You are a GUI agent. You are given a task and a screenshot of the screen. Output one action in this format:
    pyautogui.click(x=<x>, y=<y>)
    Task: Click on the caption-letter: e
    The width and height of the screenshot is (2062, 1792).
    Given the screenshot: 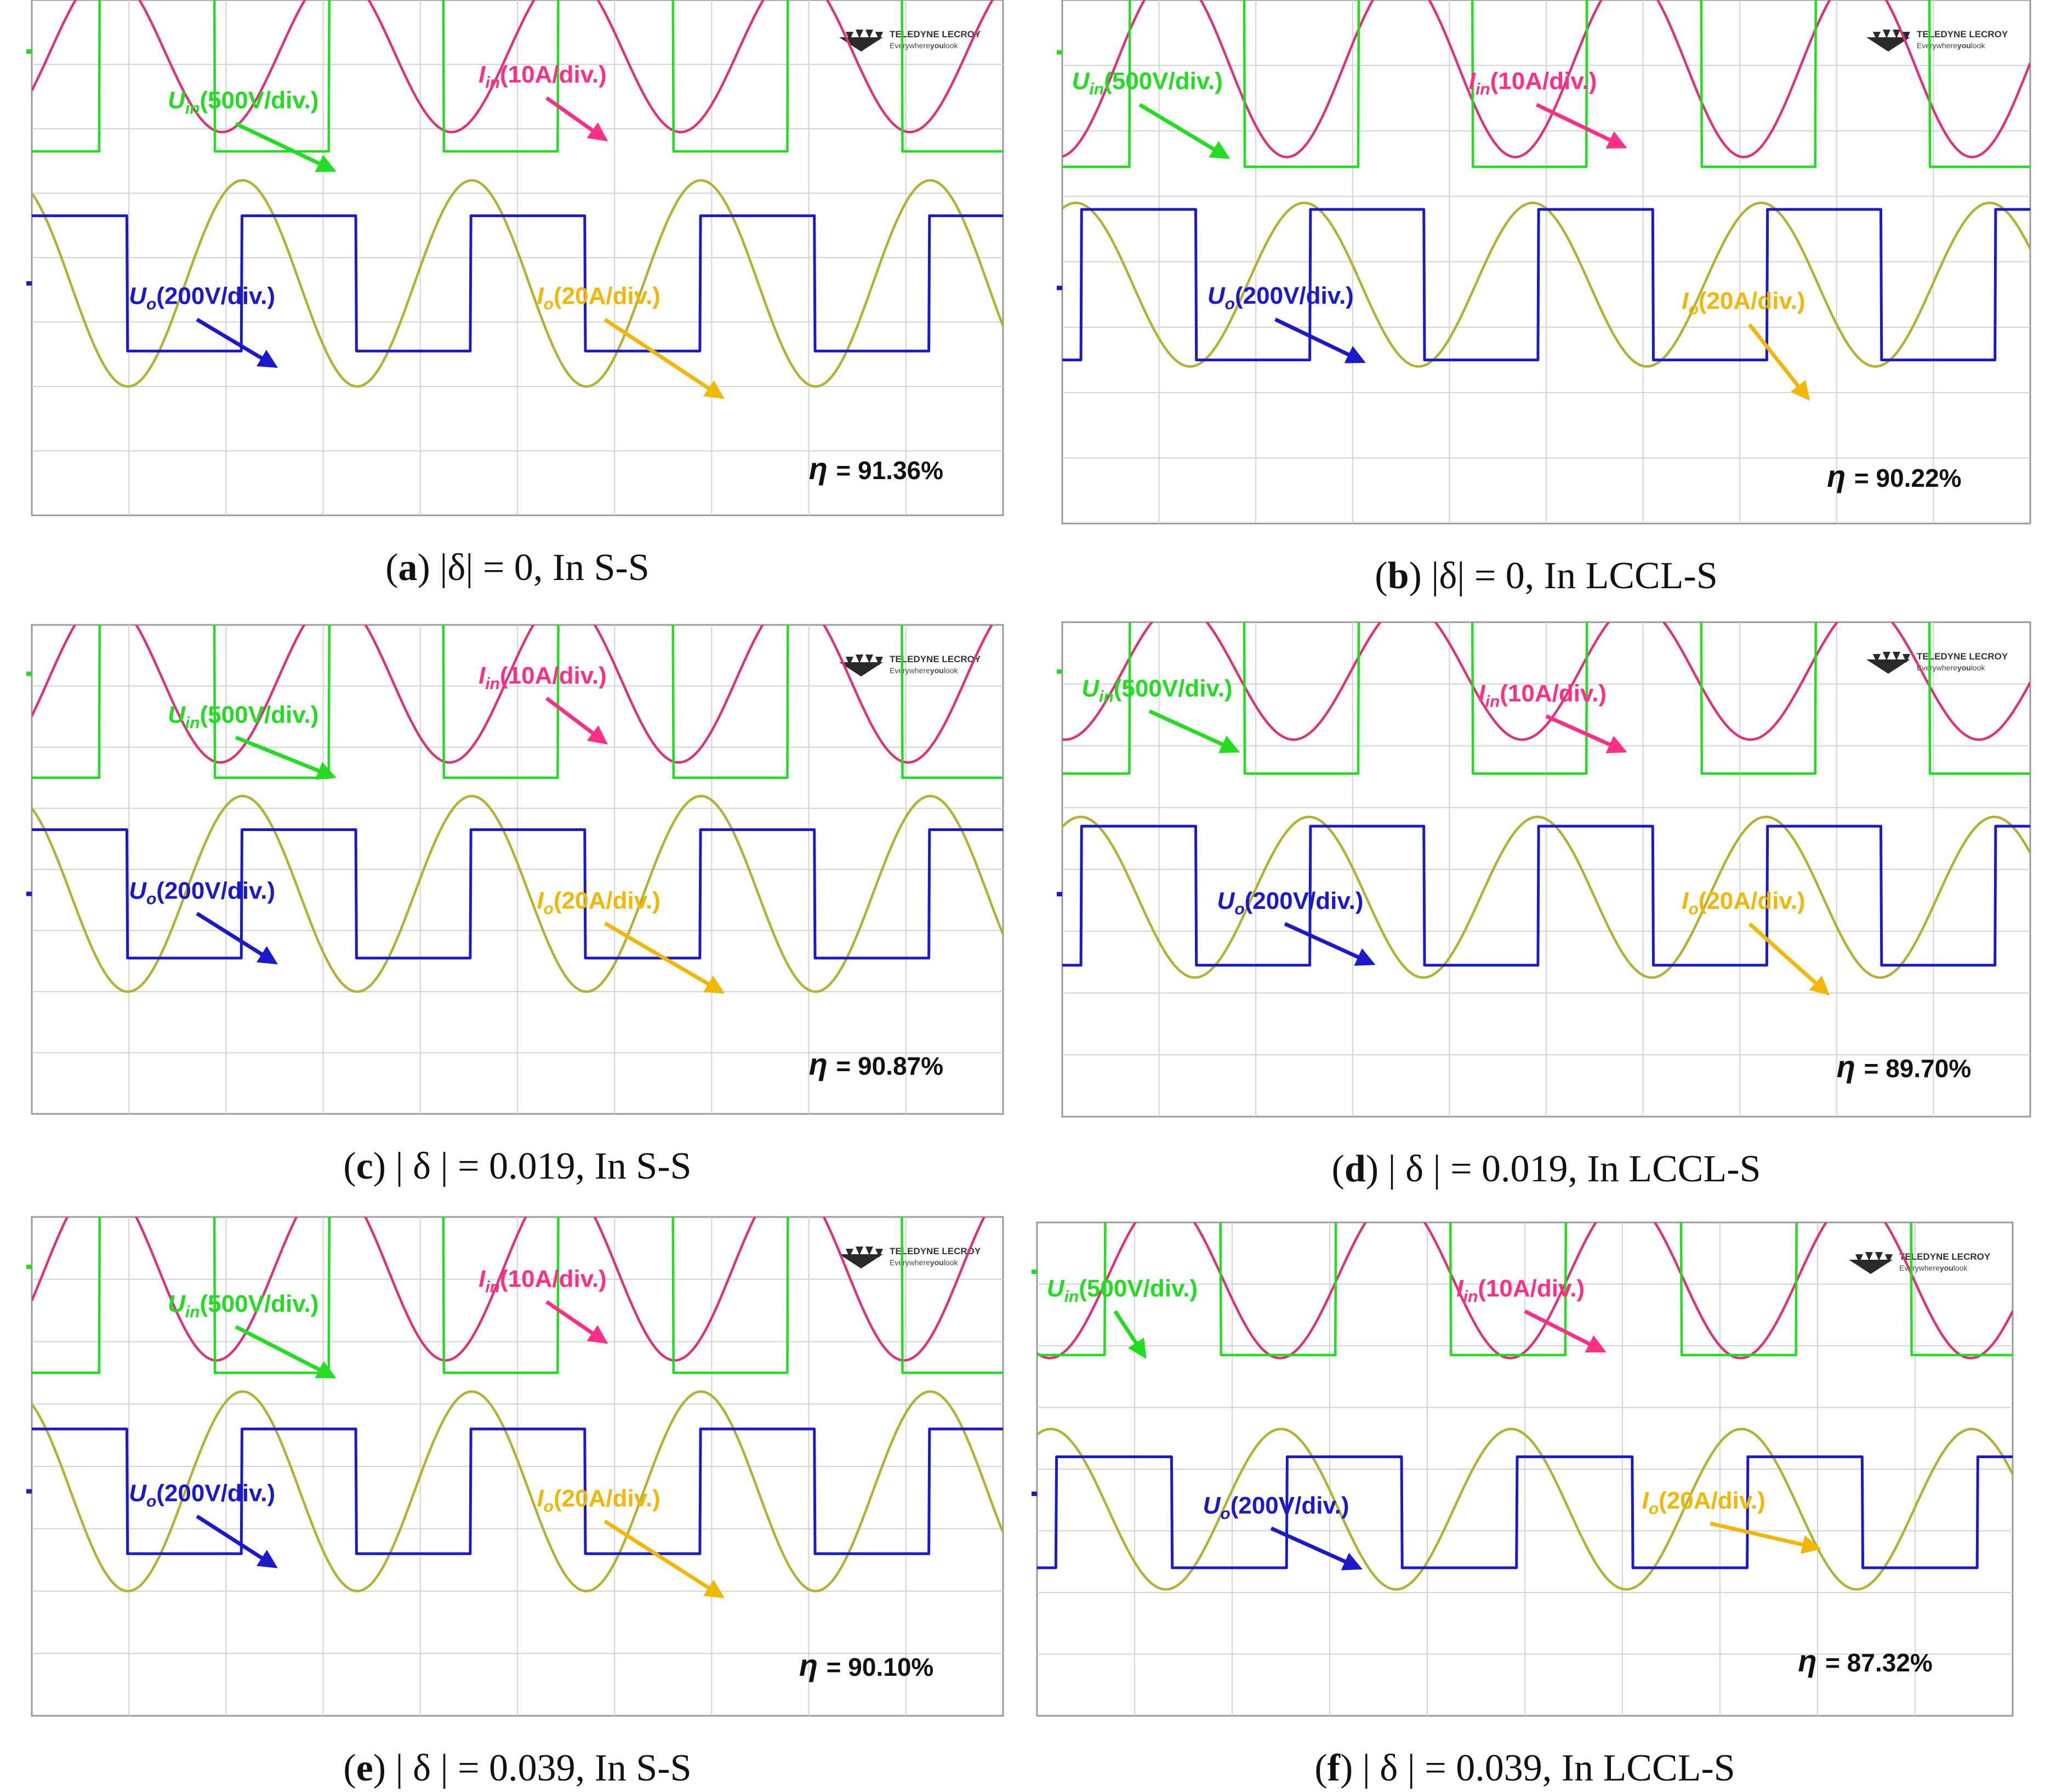 What is the action you would take?
    pyautogui.click(x=364, y=1768)
    